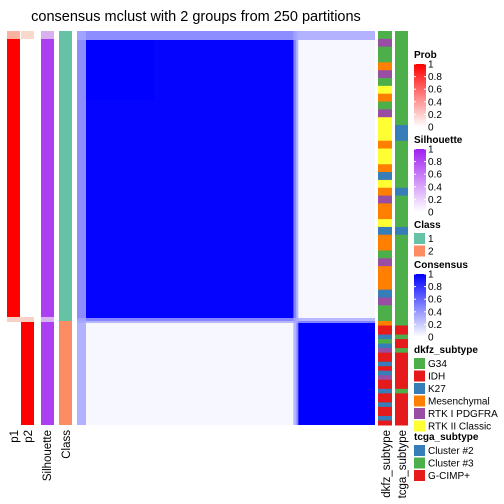 Image resolution: width=504 pixels, height=504 pixels. What do you see at coordinates (431, 239) in the screenshot?
I see `legend-class-item-label: 1` at bounding box center [431, 239].